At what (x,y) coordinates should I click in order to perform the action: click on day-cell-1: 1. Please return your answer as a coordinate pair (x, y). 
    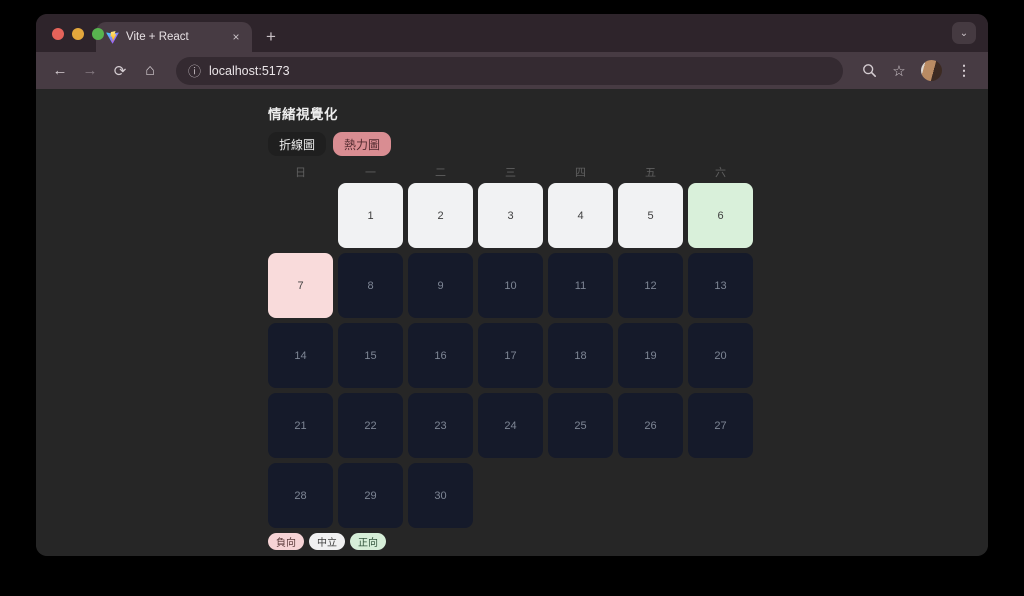
    Looking at the image, I should click on (370, 215).